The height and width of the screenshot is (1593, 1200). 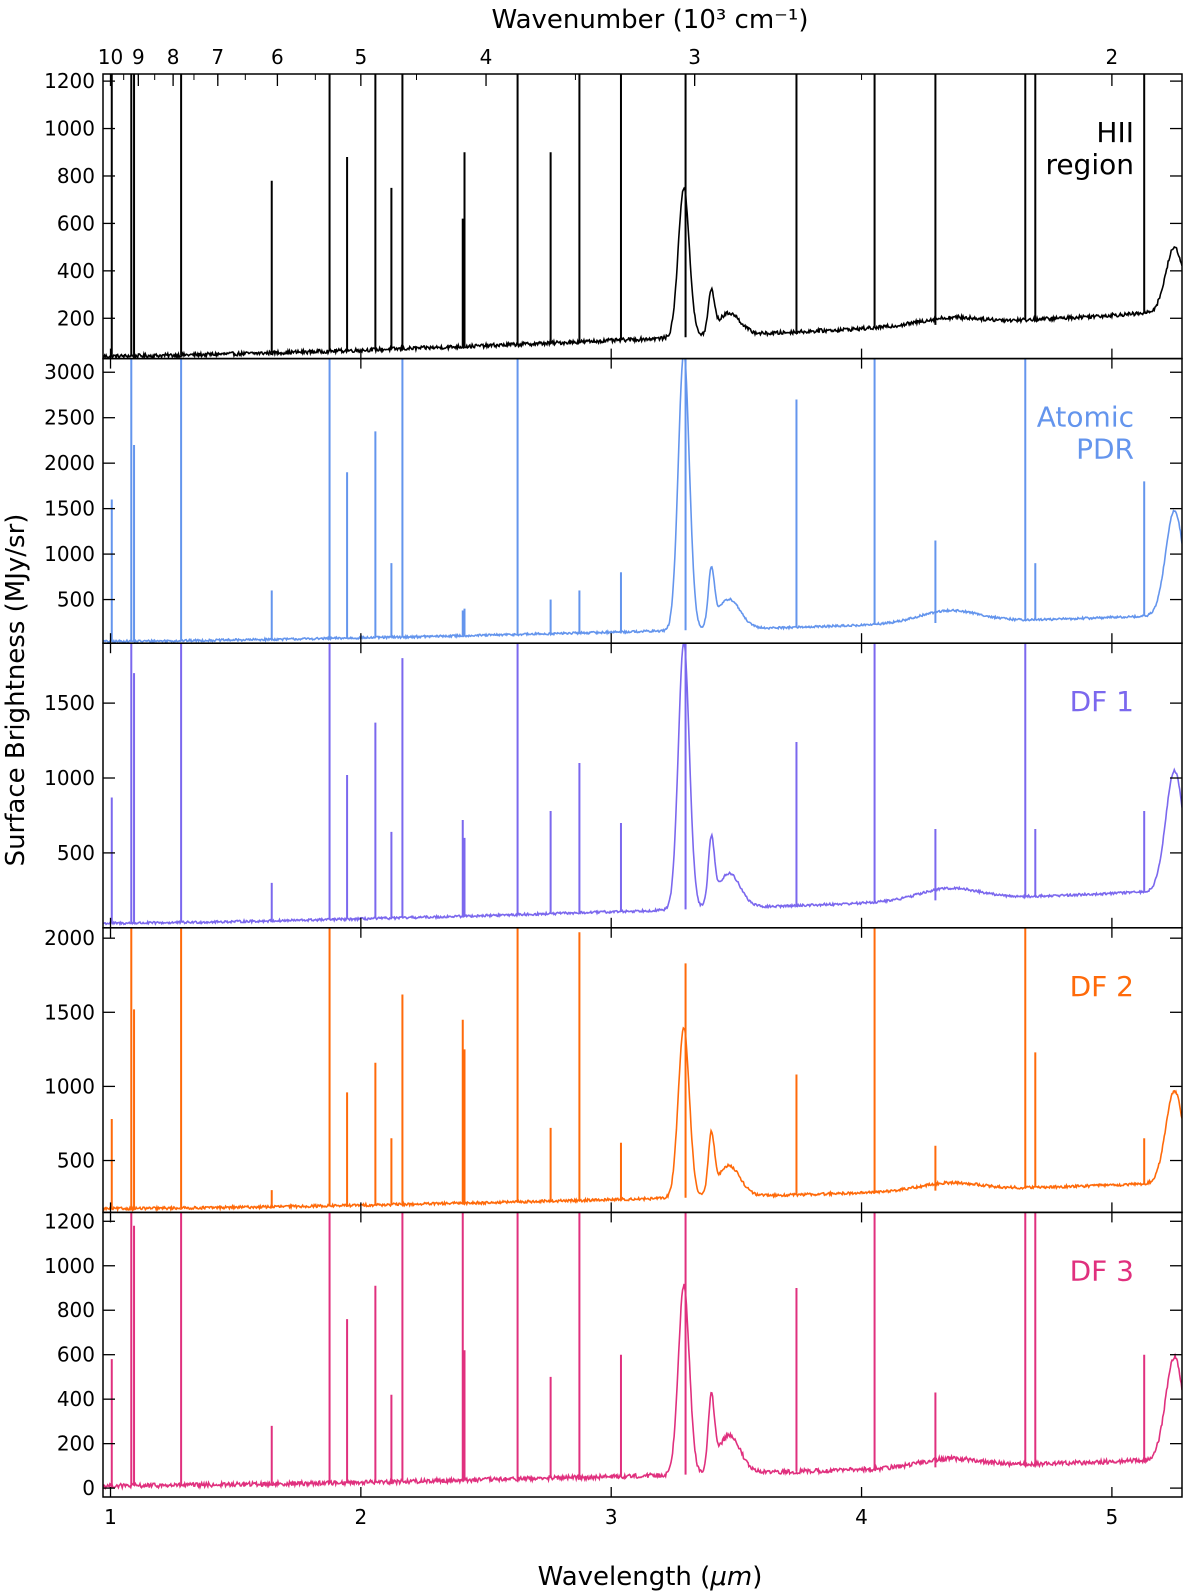 What do you see at coordinates (360, 1517) in the screenshot?
I see `xtick-label: 2` at bounding box center [360, 1517].